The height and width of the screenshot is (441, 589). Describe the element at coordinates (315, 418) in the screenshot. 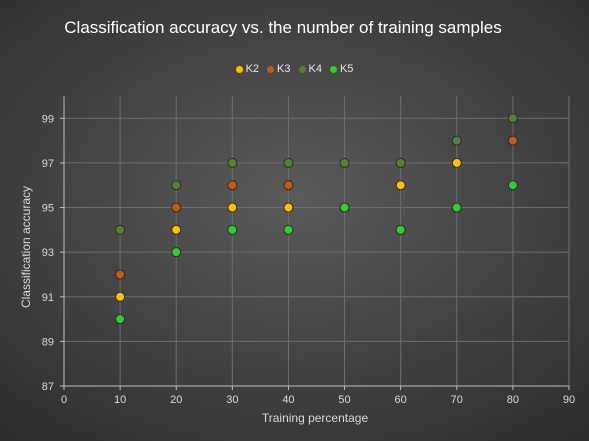

I see `x-axis-label: Training percentage` at that location.